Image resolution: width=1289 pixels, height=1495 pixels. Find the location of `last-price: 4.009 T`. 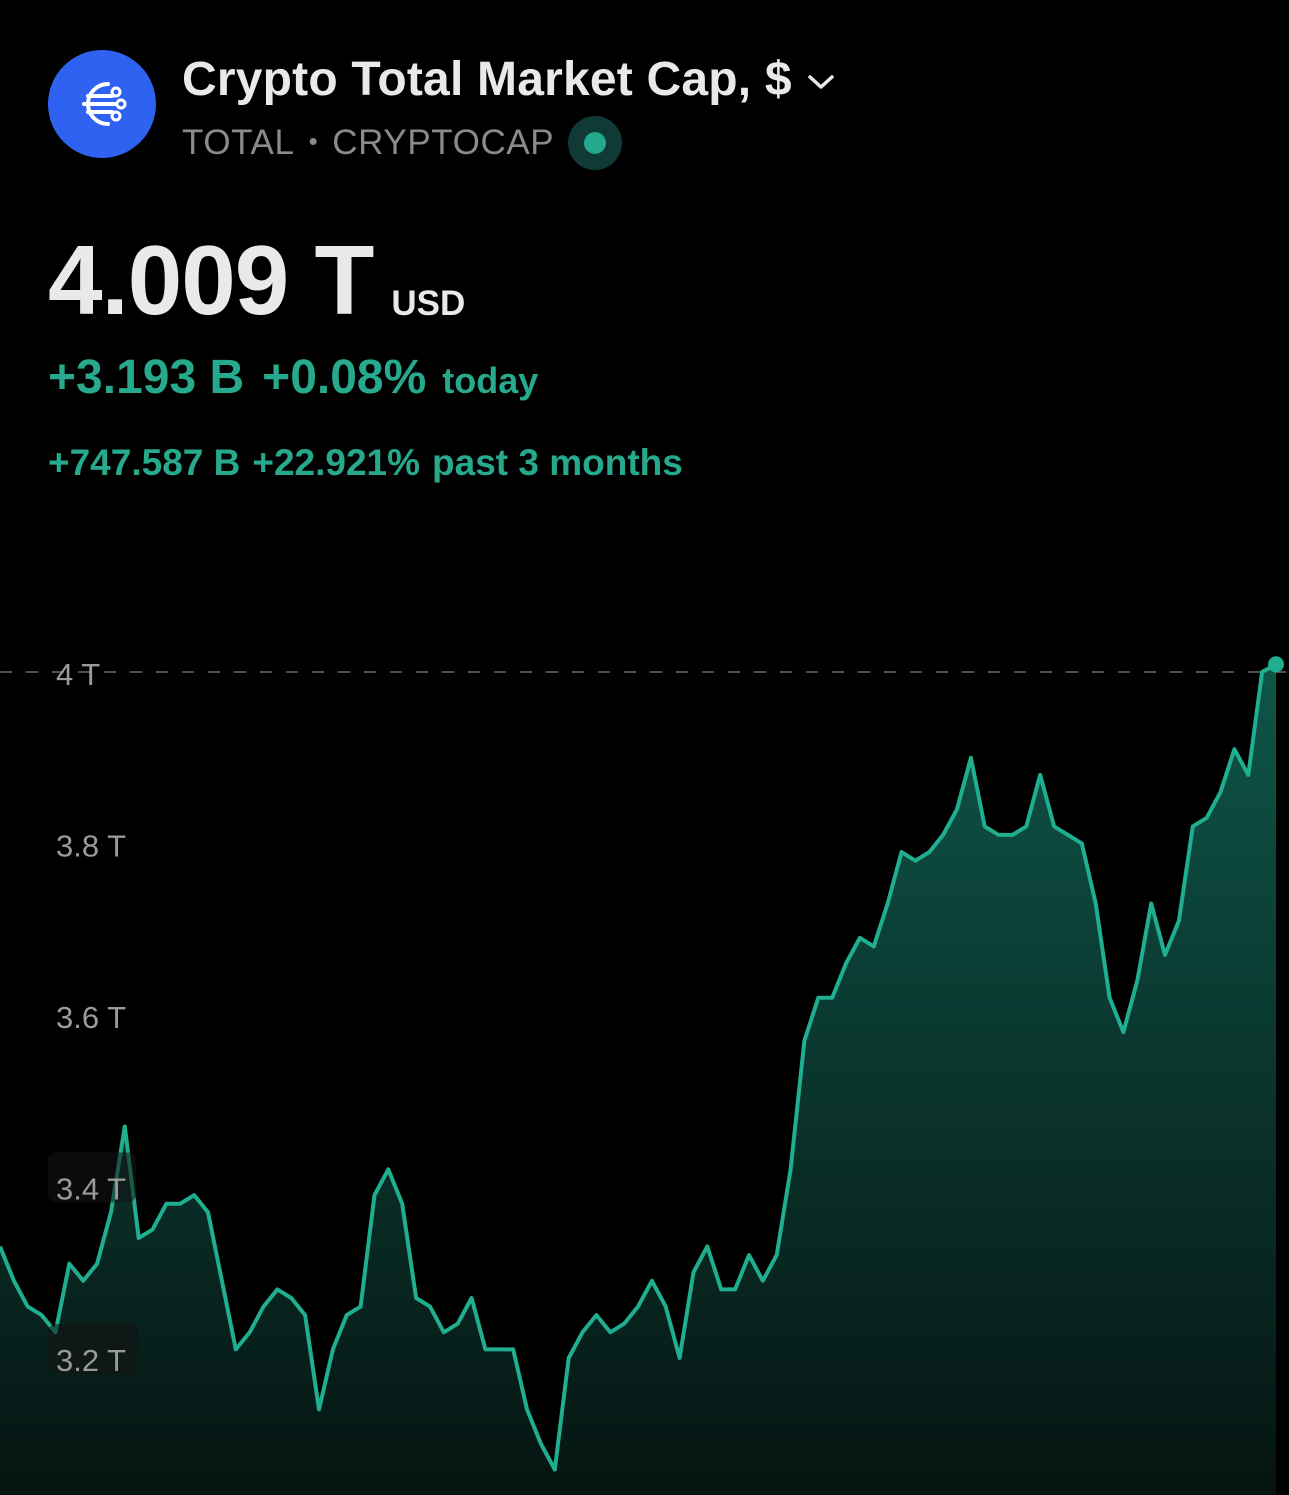

last-price: 4.009 T is located at coordinates (211, 280).